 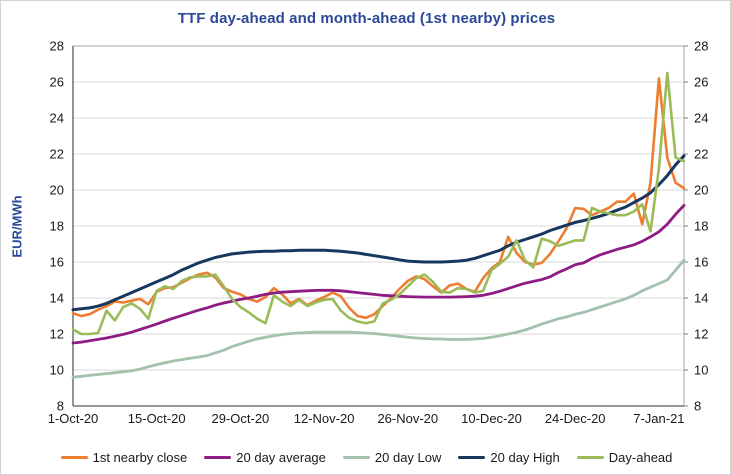 What do you see at coordinates (281, 457) in the screenshot?
I see `legend-label: 20 day average` at bounding box center [281, 457].